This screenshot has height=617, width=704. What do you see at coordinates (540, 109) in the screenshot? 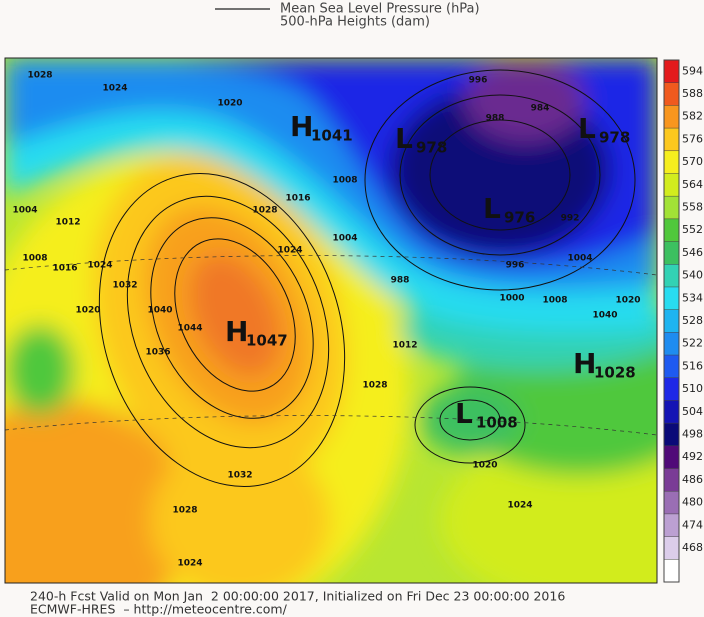
I see `isobar-label: 984` at bounding box center [540, 109].